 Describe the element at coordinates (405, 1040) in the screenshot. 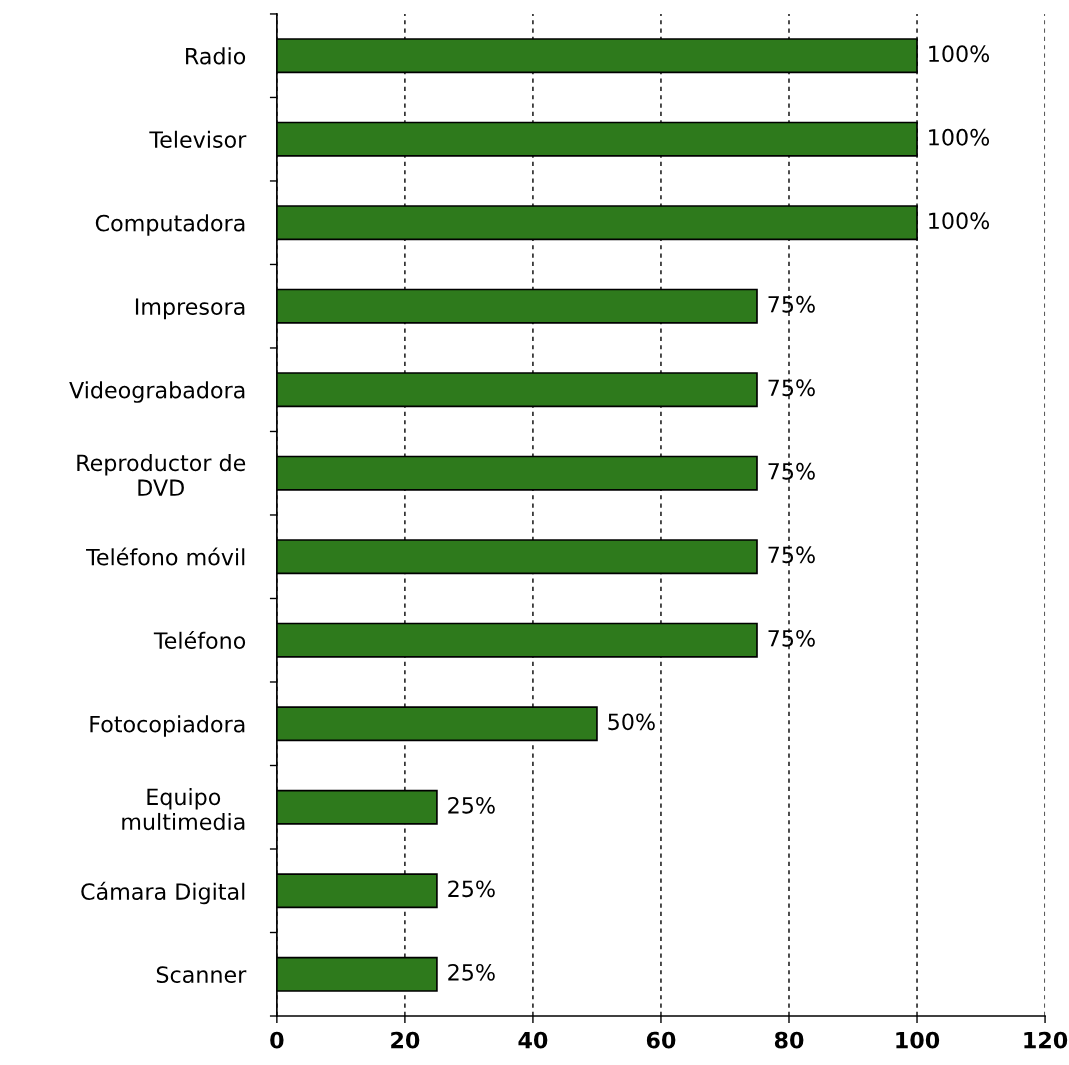

I see `x-tick-label: 20` at that location.